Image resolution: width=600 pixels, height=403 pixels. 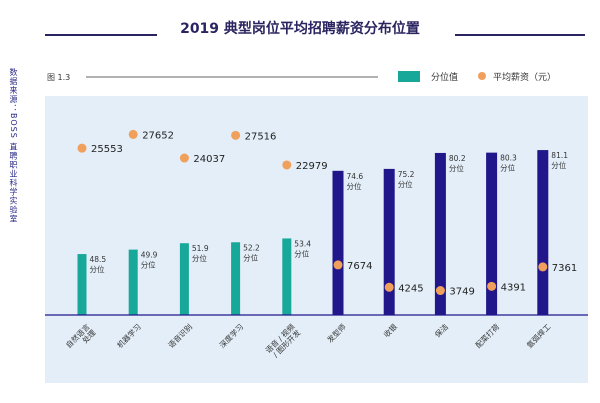 What do you see at coordinates (406, 174) in the screenshot?
I see `percentile-value-label: 75.2` at bounding box center [406, 174].